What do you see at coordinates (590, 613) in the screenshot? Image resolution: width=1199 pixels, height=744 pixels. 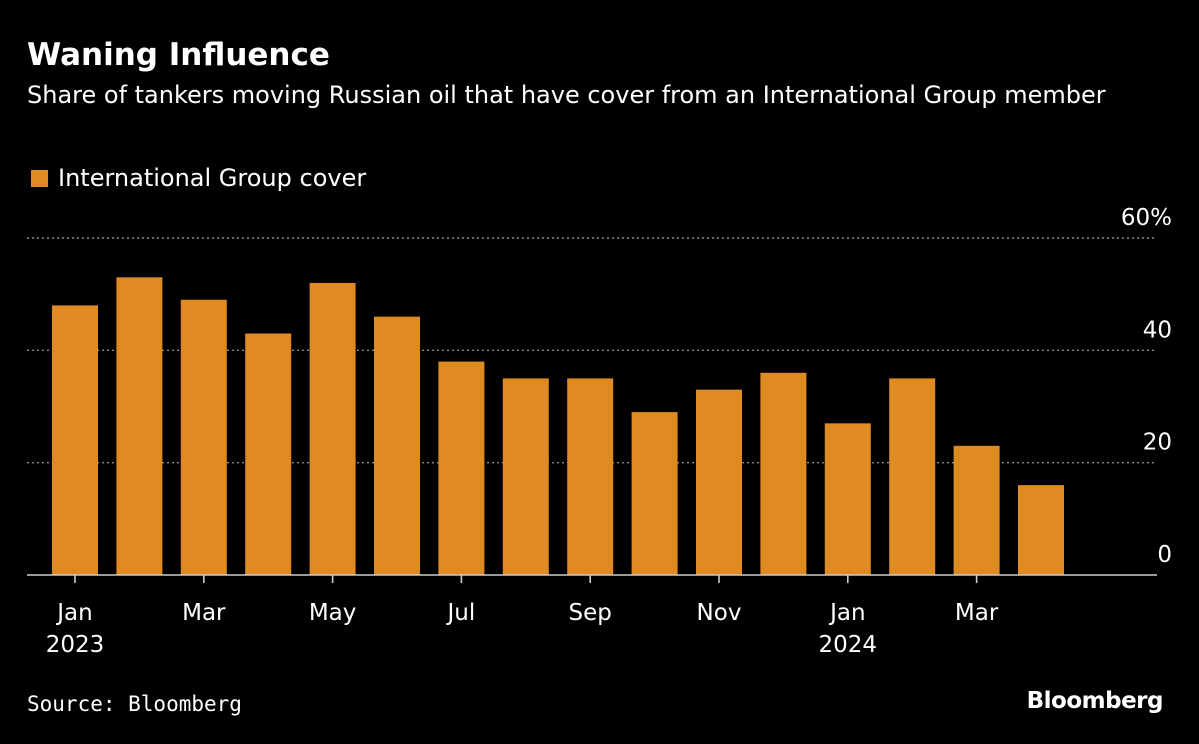 I see `x-tick-label: Sep` at bounding box center [590, 613].